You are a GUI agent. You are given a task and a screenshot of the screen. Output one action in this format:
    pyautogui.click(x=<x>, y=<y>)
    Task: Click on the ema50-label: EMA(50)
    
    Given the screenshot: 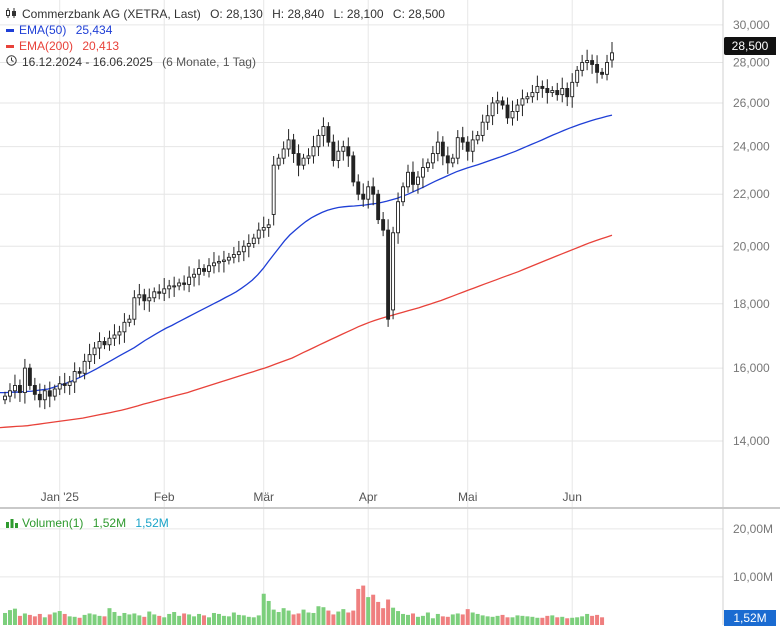 What is the action you would take?
    pyautogui.click(x=43, y=30)
    